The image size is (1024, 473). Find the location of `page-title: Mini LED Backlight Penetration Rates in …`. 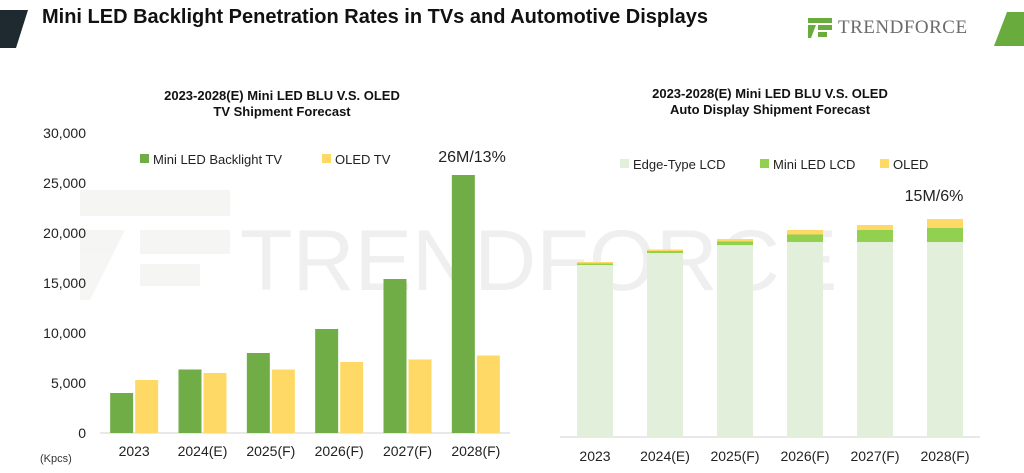

page-title: Mini LED Backlight Penetration Rates in … is located at coordinates (375, 17).